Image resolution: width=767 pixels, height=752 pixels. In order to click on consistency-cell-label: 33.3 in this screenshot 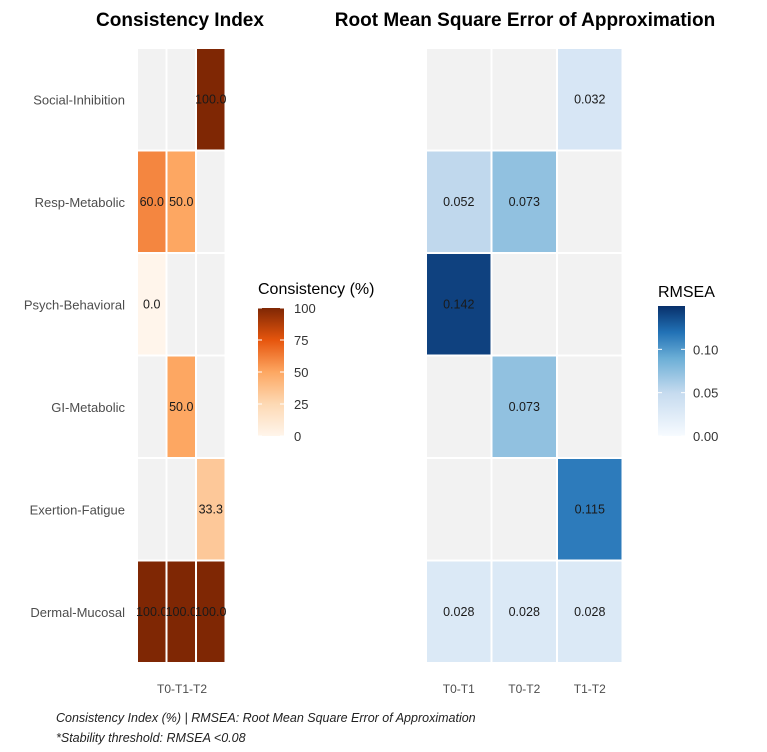, I will do `click(211, 509)`.